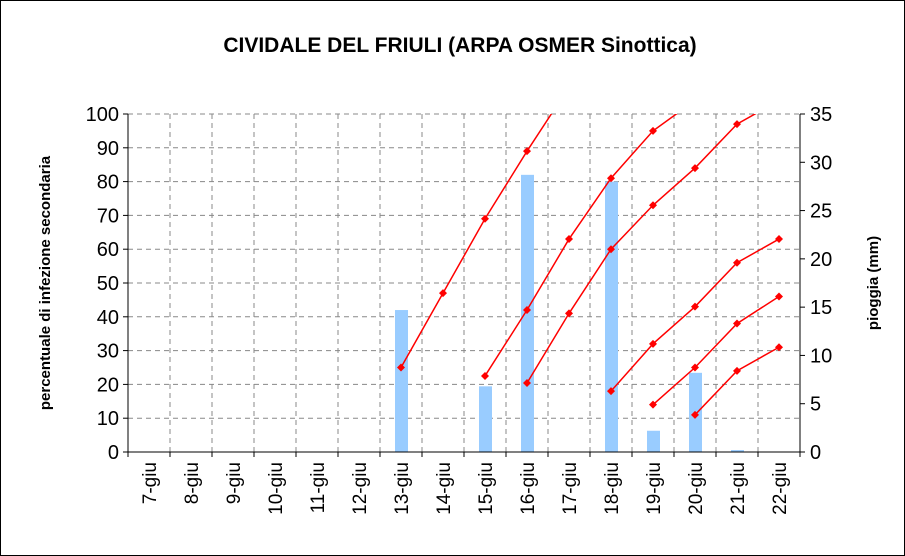 The width and height of the screenshot is (905, 556). What do you see at coordinates (108, 284) in the screenshot?
I see `y-tick-label: 50` at bounding box center [108, 284].